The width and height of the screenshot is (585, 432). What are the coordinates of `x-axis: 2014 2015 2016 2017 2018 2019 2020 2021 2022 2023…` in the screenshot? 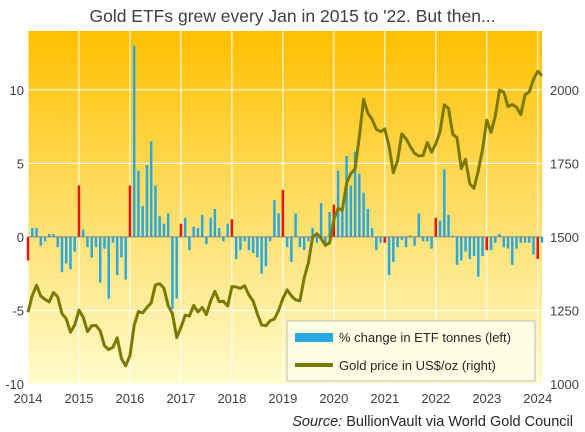 It's located at (283, 398).